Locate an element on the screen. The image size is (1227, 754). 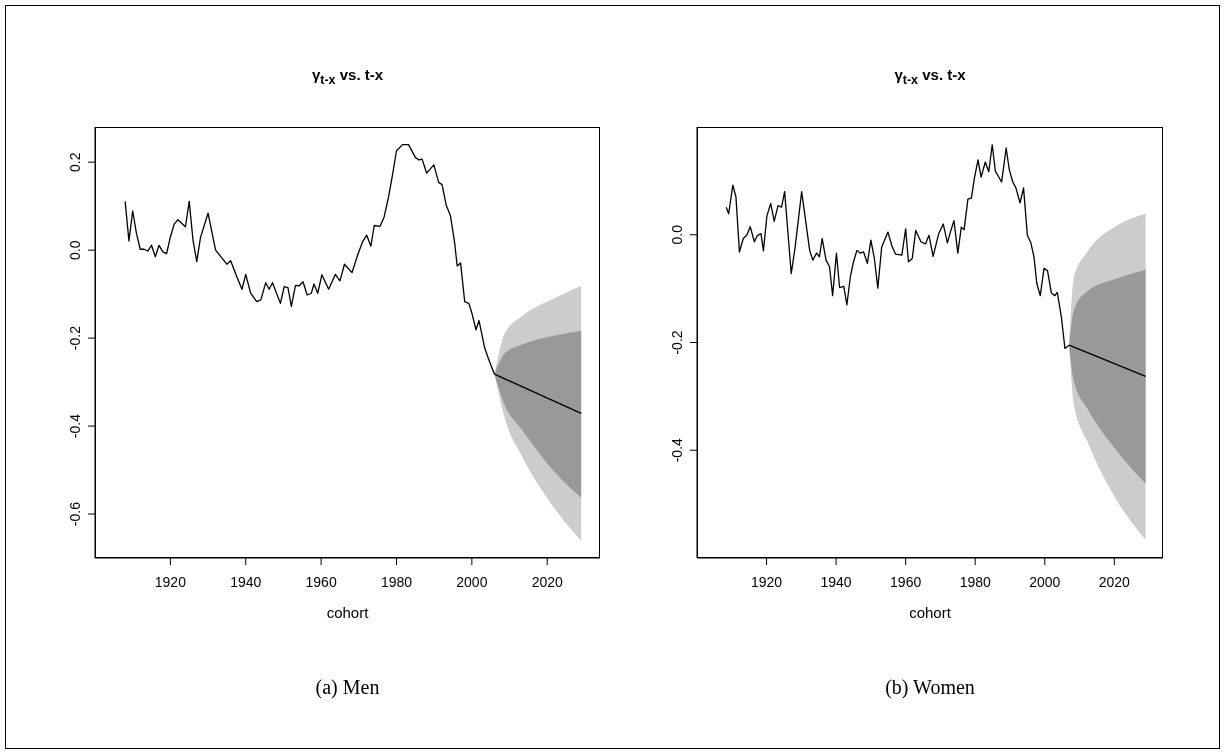
y-tick-label: -0.6 is located at coordinates (75, 514).